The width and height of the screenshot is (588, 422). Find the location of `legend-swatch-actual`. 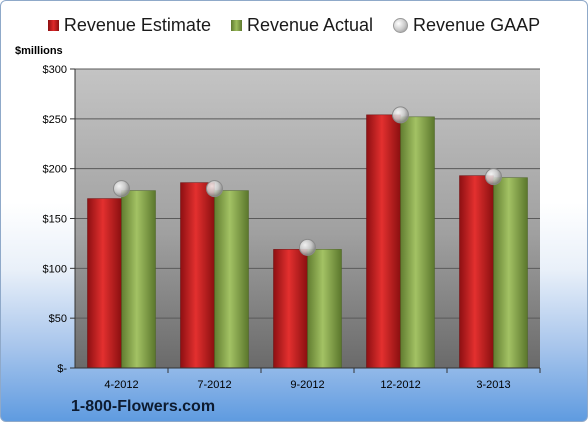

legend-swatch-actual is located at coordinates (236, 25).